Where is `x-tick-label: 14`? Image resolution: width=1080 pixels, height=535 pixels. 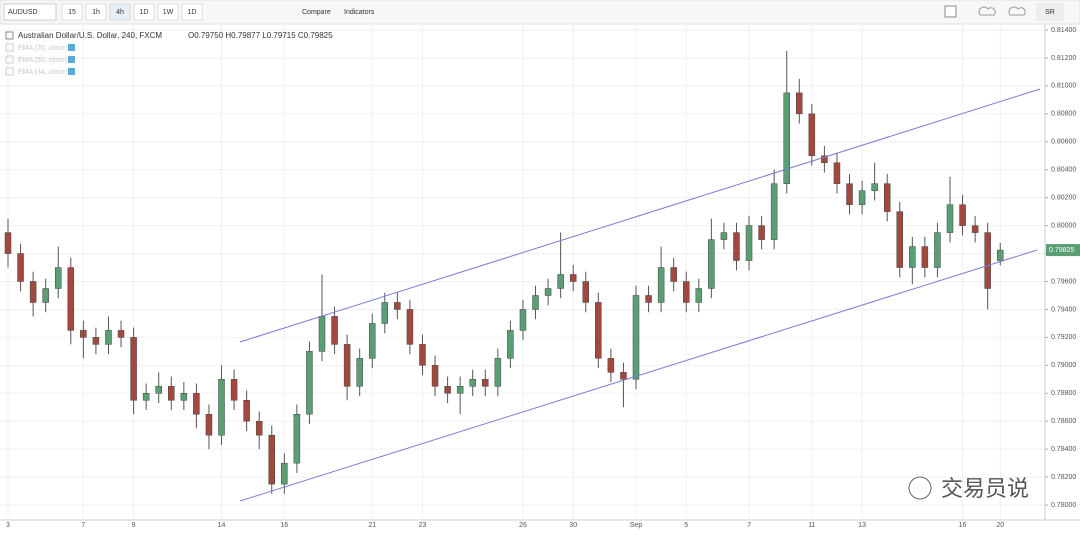 x-tick-label: 14 is located at coordinates (222, 525).